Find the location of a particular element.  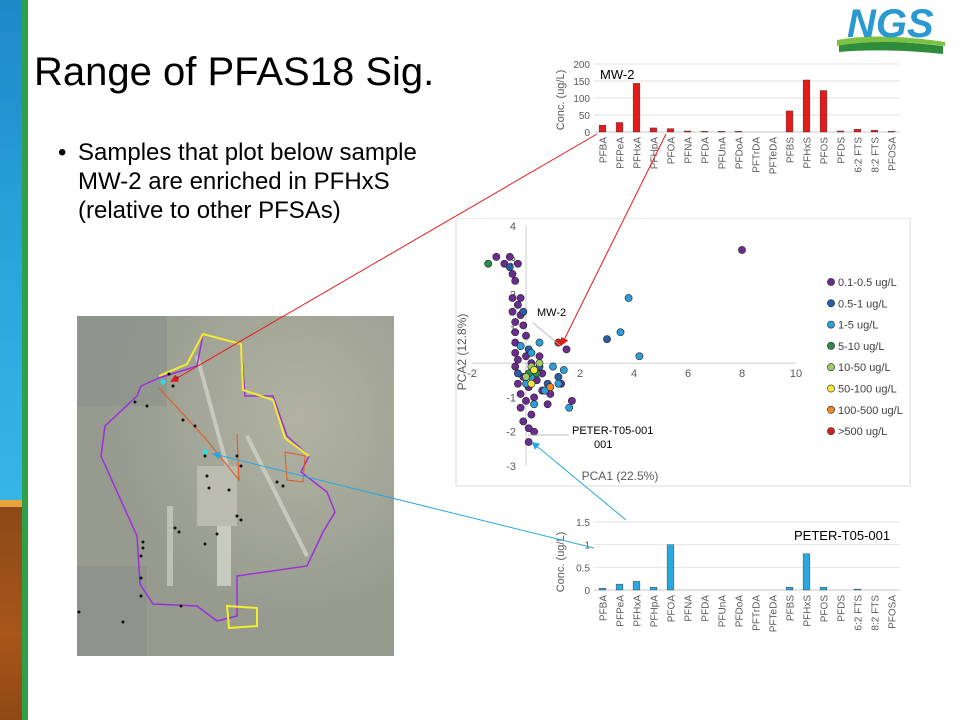

slide-title: Range of PFAS18 Sig. is located at coordinates (234, 72).